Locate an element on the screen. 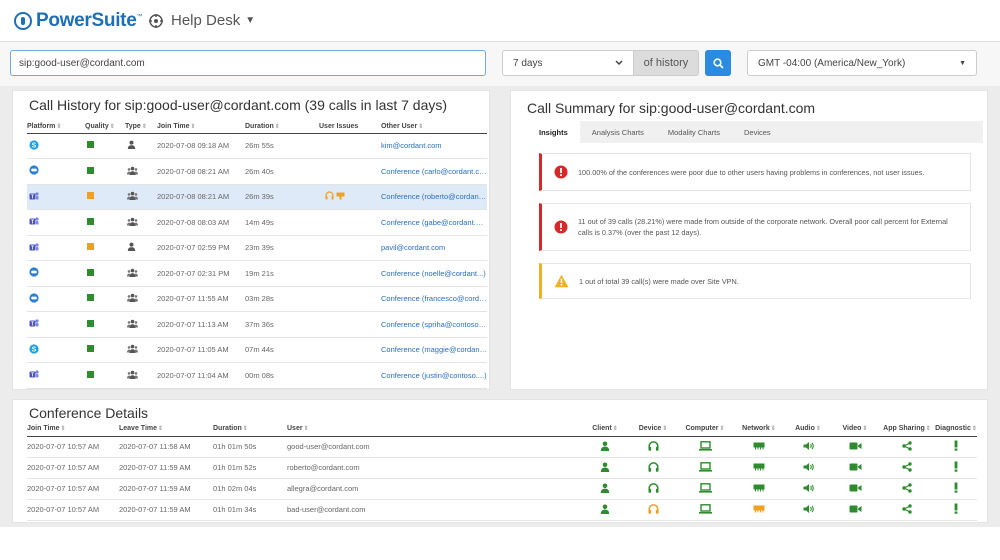 This screenshot has width=1000, height=560. group-icon is located at coordinates (132, 197).